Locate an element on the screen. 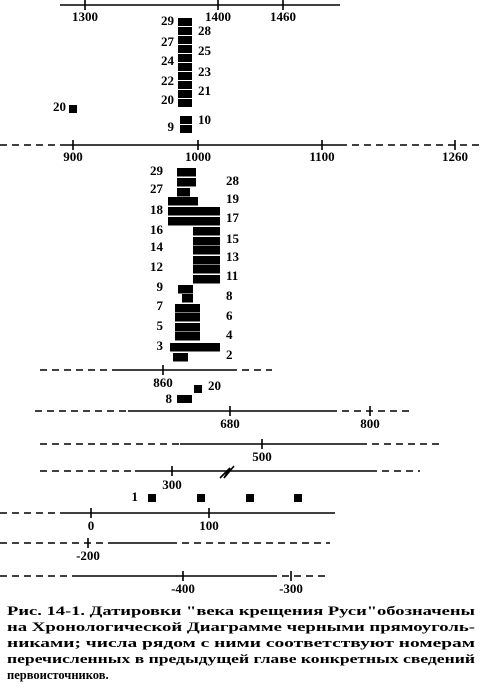  item-label: 12 is located at coordinates (156, 266).